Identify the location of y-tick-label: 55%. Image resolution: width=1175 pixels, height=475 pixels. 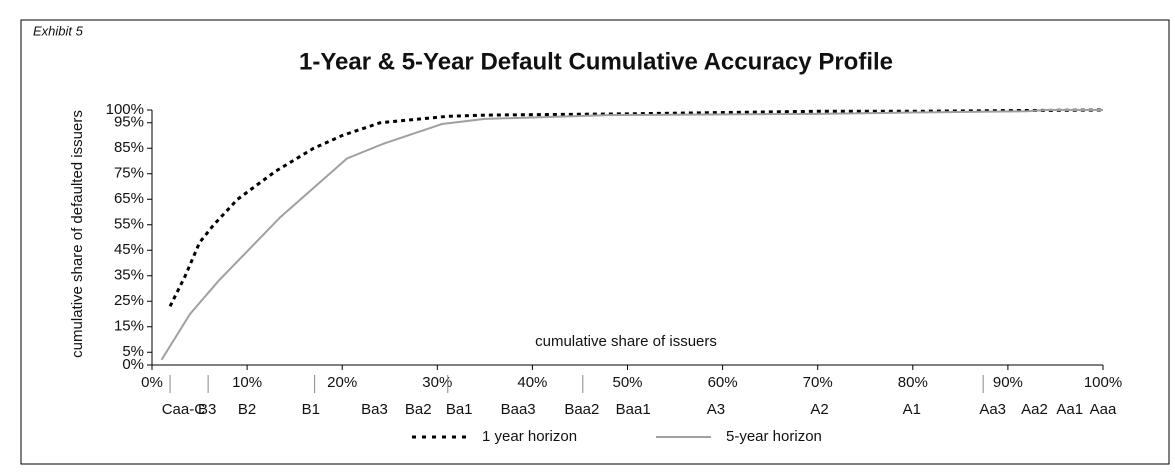
(129, 224).